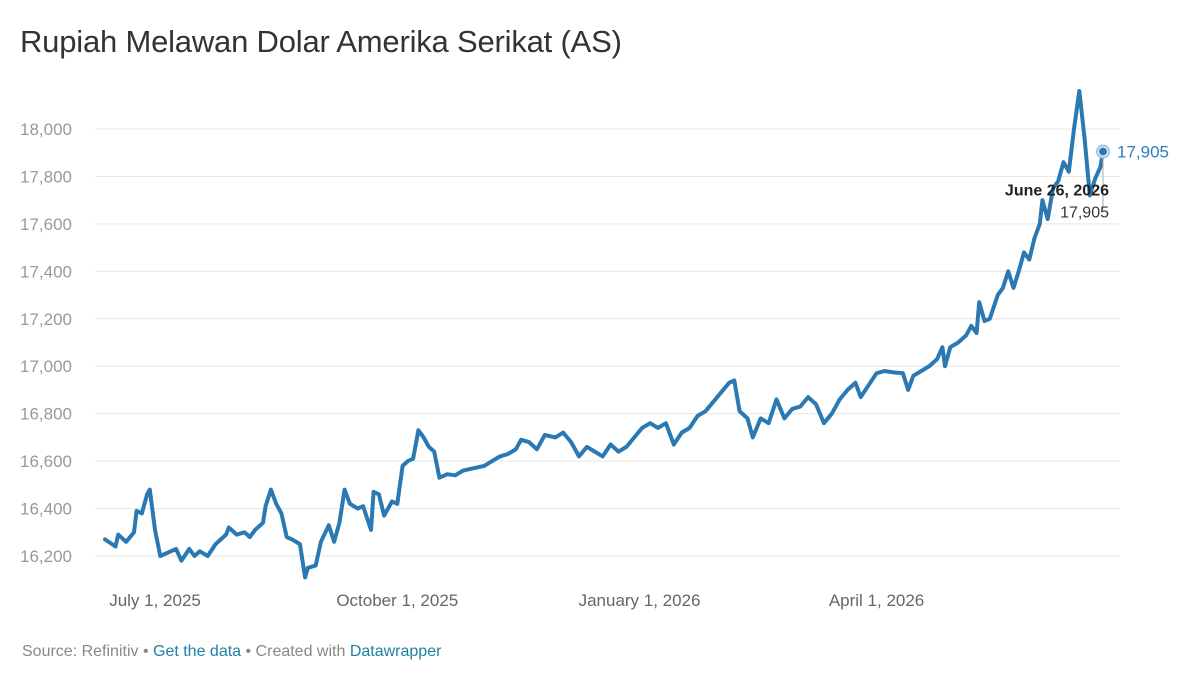  What do you see at coordinates (46, 414) in the screenshot?
I see `y-tick-label: 16,800` at bounding box center [46, 414].